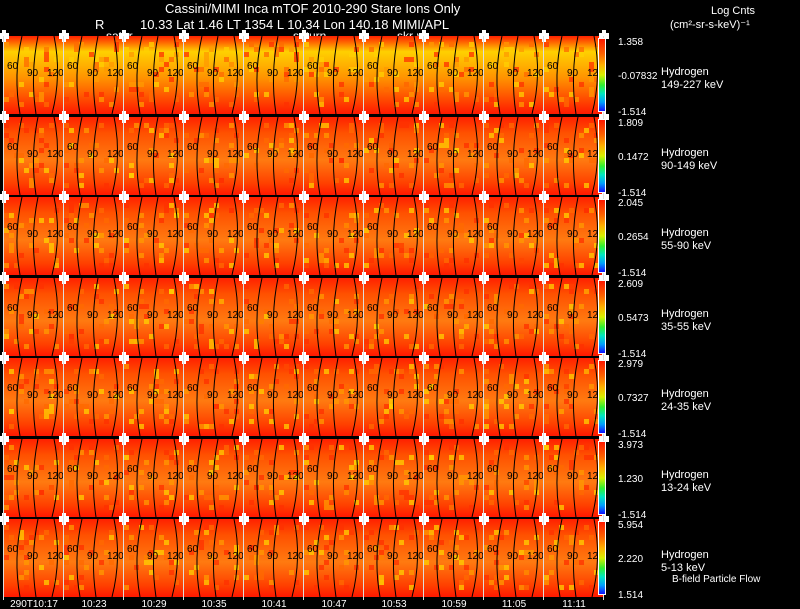 This screenshot has width=800, height=609. I want to click on time-tick-label: 11:11, so click(574, 604).